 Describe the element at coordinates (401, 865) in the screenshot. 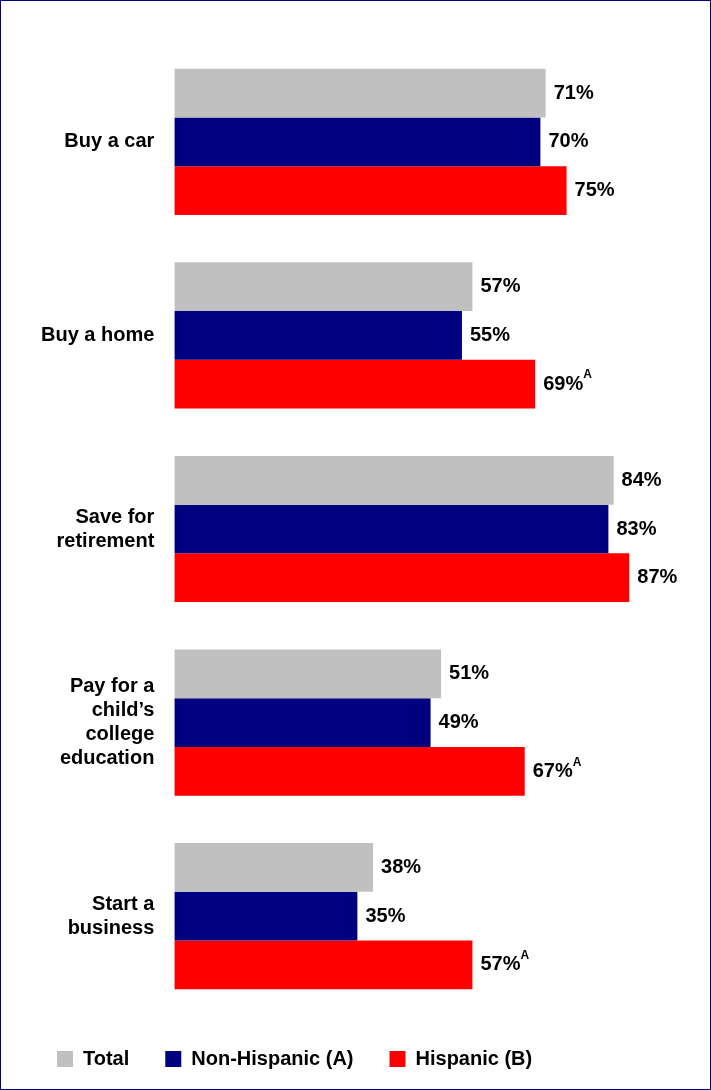

I see `data-label: 38%` at that location.